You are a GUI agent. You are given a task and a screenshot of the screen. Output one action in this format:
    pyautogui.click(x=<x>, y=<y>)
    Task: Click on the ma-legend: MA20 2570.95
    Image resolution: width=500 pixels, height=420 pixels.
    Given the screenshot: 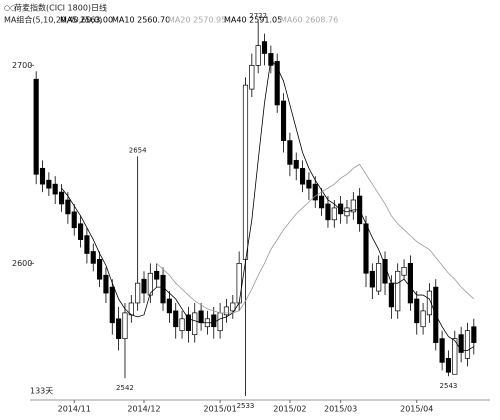 What is the action you would take?
    pyautogui.click(x=197, y=20)
    